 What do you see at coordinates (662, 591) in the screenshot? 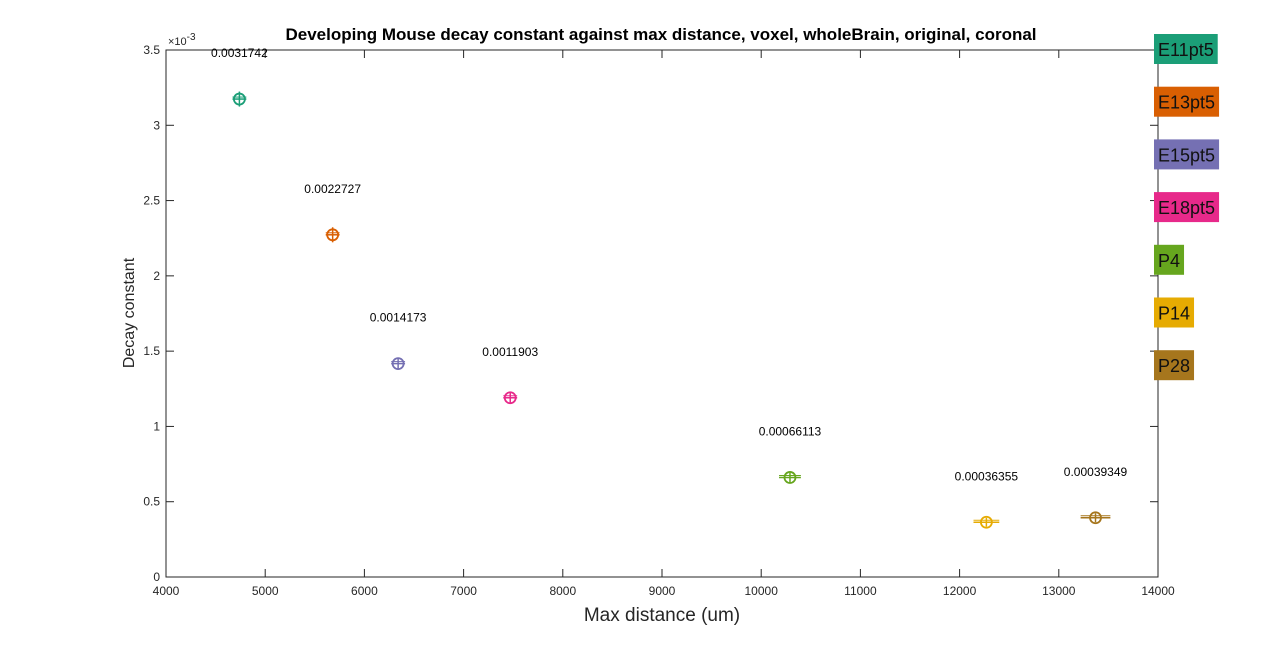
I see `x-tick-label: 9000` at bounding box center [662, 591].